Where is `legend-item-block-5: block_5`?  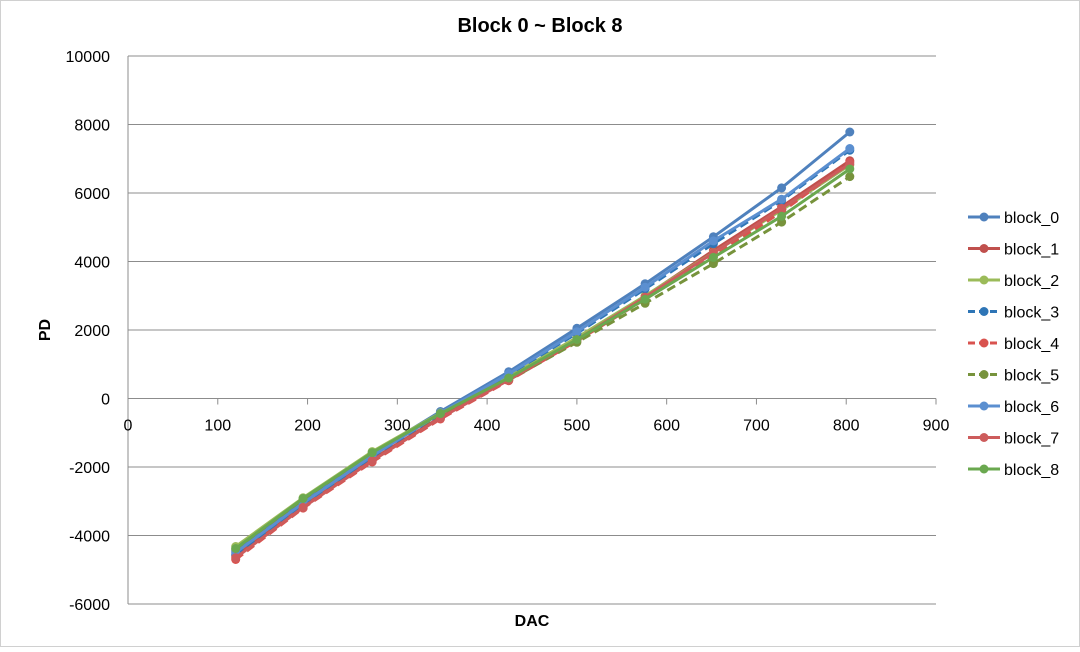 legend-item-block-5: block_5 is located at coordinates (1013, 376).